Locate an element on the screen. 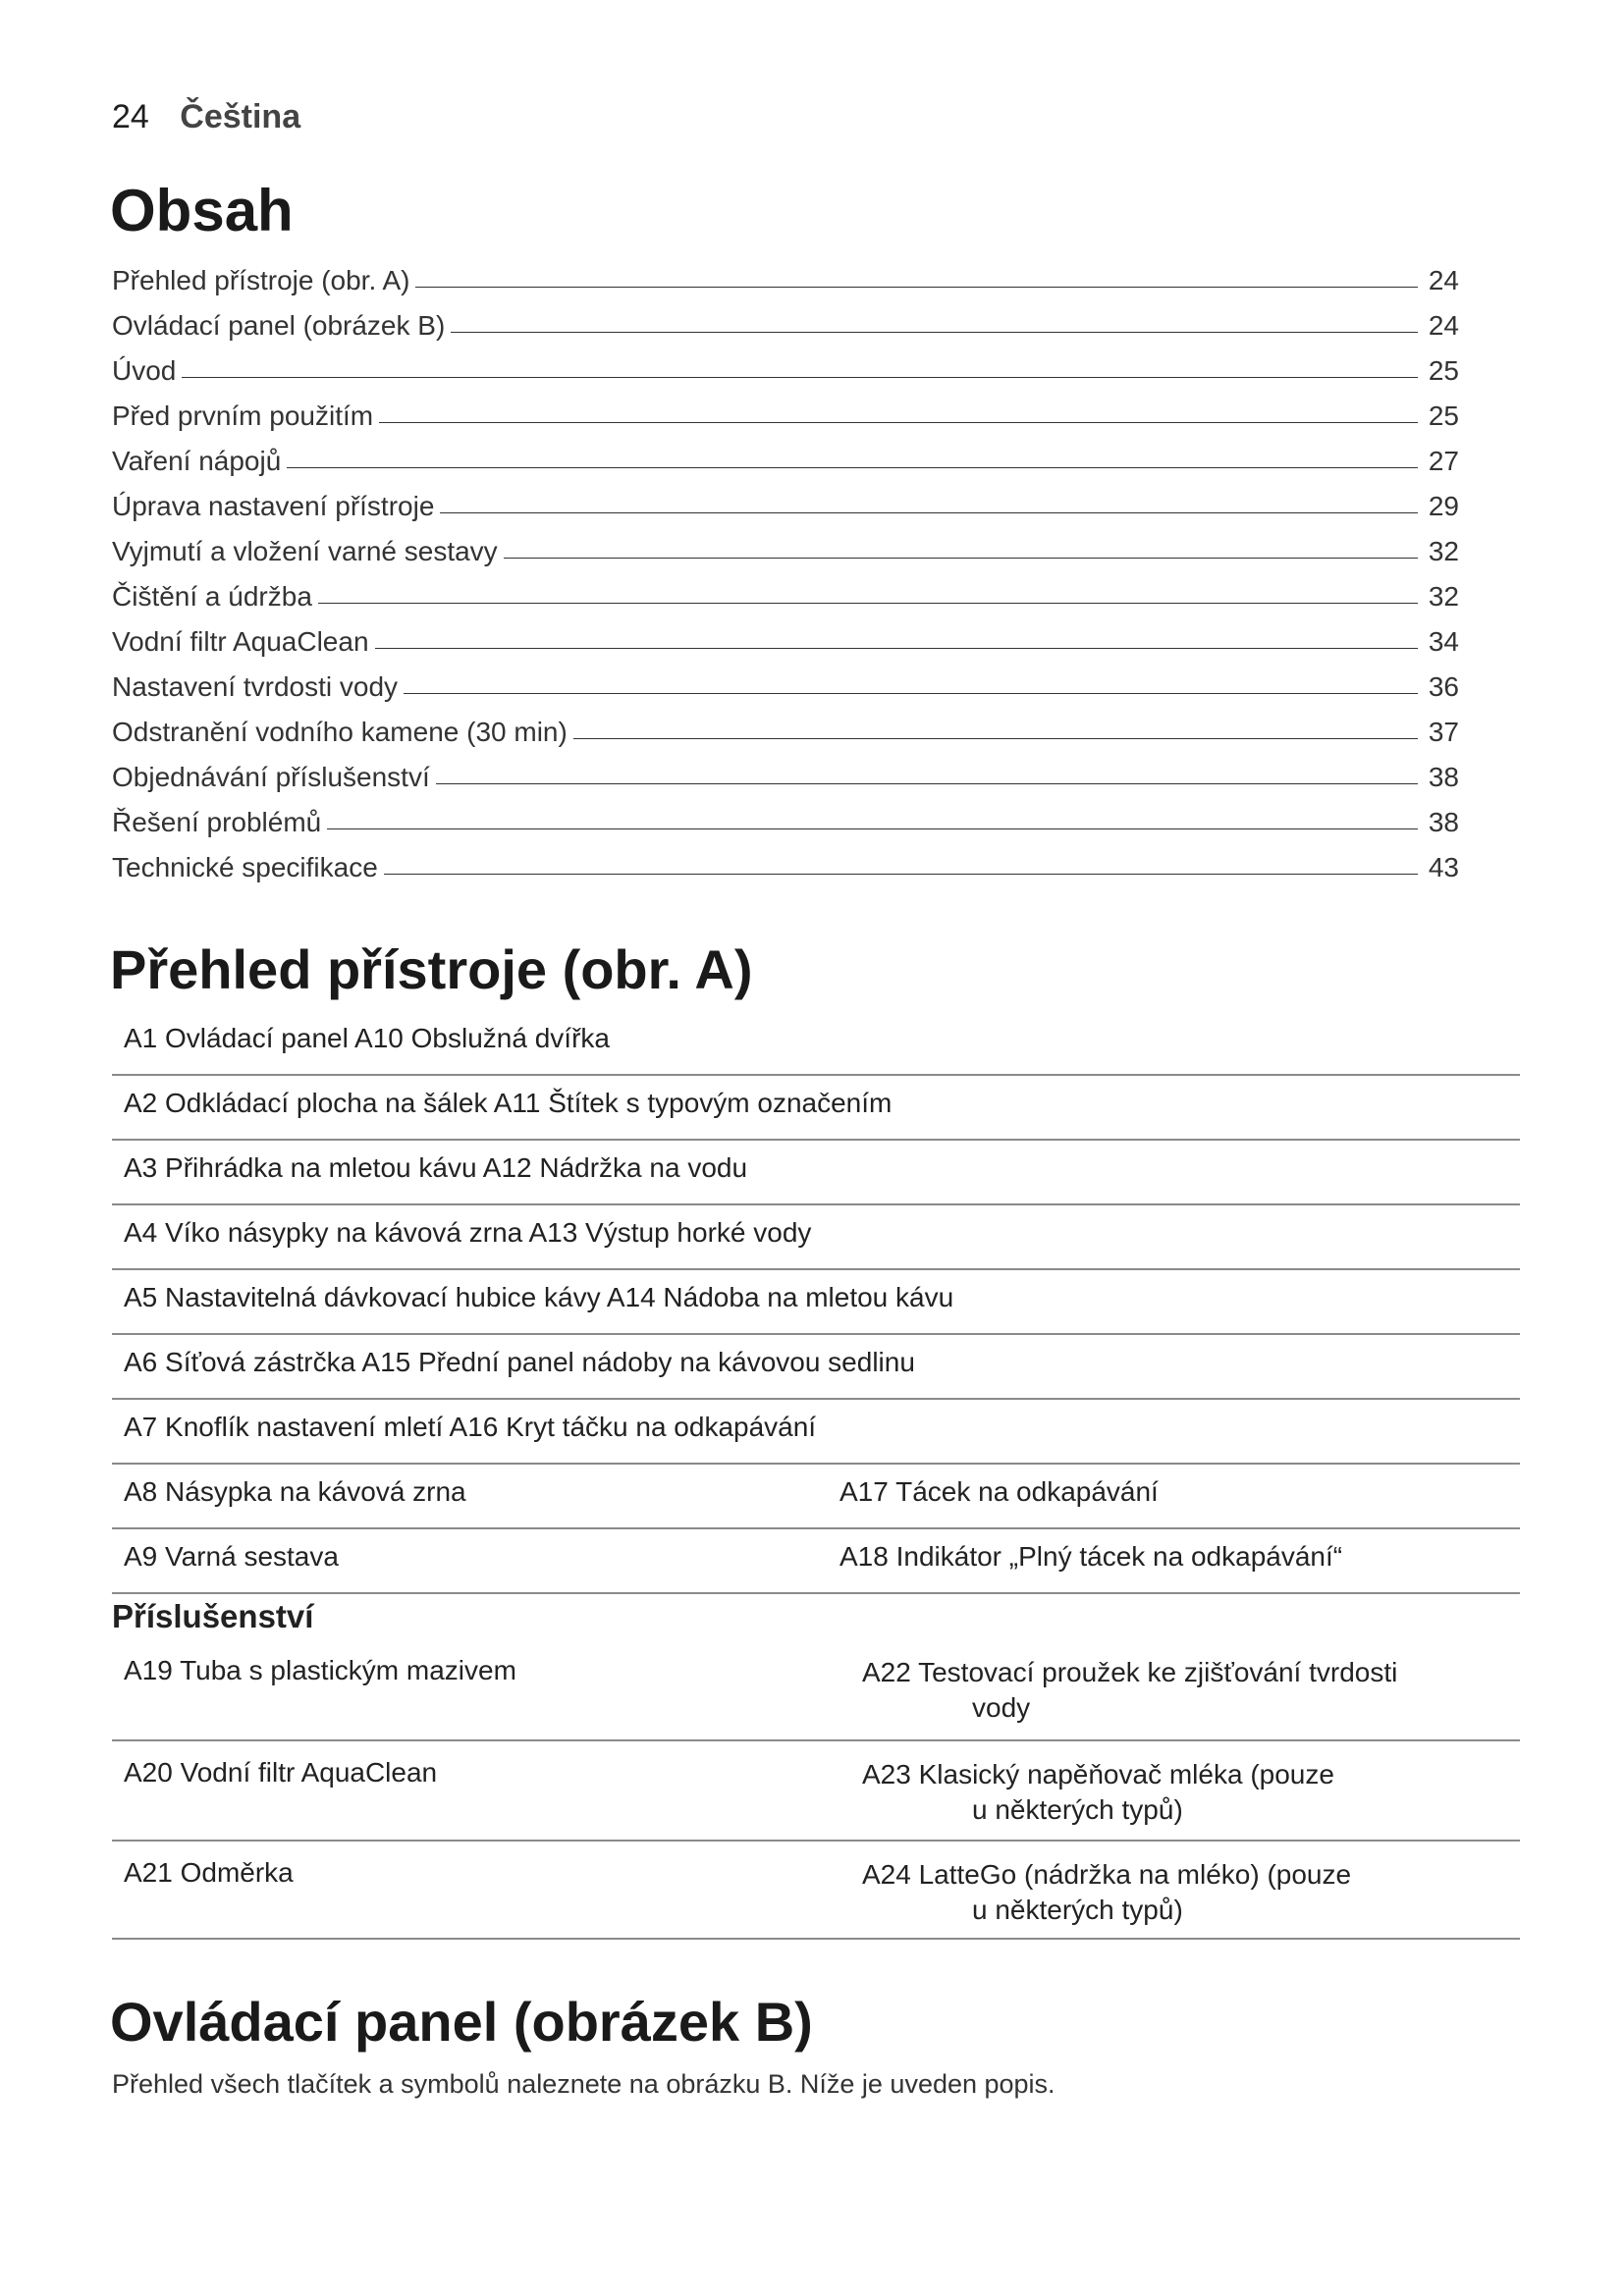 This screenshot has width=1624, height=2296. toc-entry: Vodní filtr AquaClean 34 is located at coordinates (785, 635).